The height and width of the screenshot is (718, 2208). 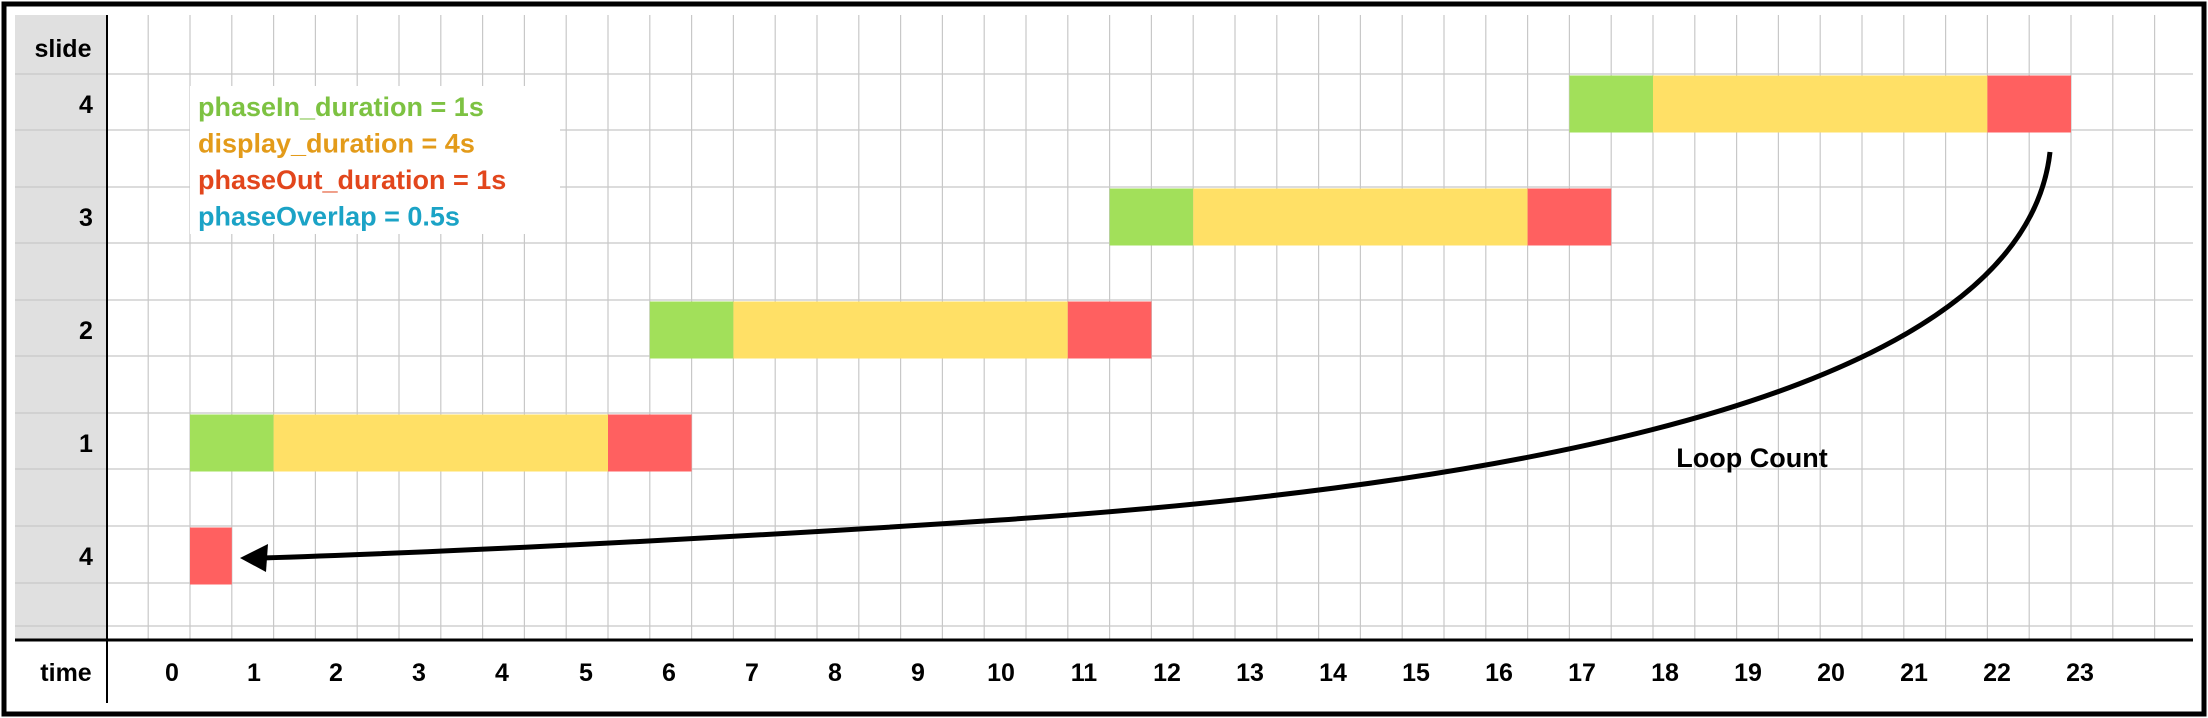 What do you see at coordinates (1914, 673) in the screenshot?
I see `time-tick-label: 21` at bounding box center [1914, 673].